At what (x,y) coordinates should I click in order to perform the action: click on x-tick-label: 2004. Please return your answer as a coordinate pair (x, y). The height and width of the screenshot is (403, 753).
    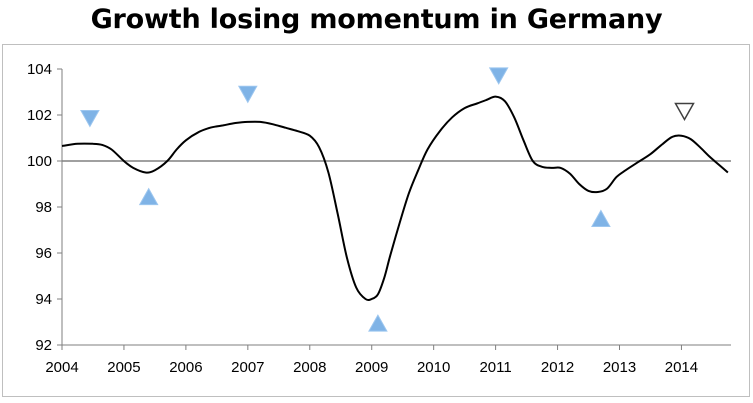
    Looking at the image, I should click on (61, 367).